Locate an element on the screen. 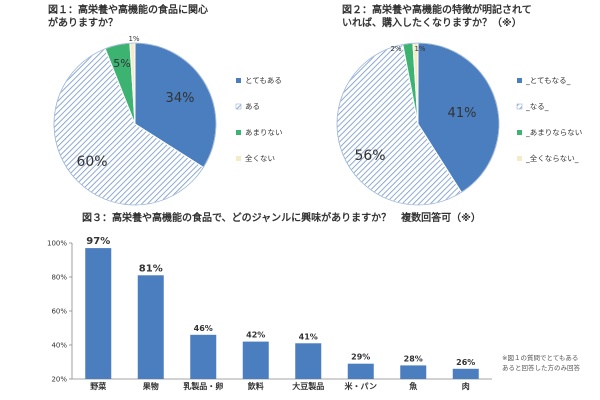  pie1-value-label-3: 1% is located at coordinates (133, 39).